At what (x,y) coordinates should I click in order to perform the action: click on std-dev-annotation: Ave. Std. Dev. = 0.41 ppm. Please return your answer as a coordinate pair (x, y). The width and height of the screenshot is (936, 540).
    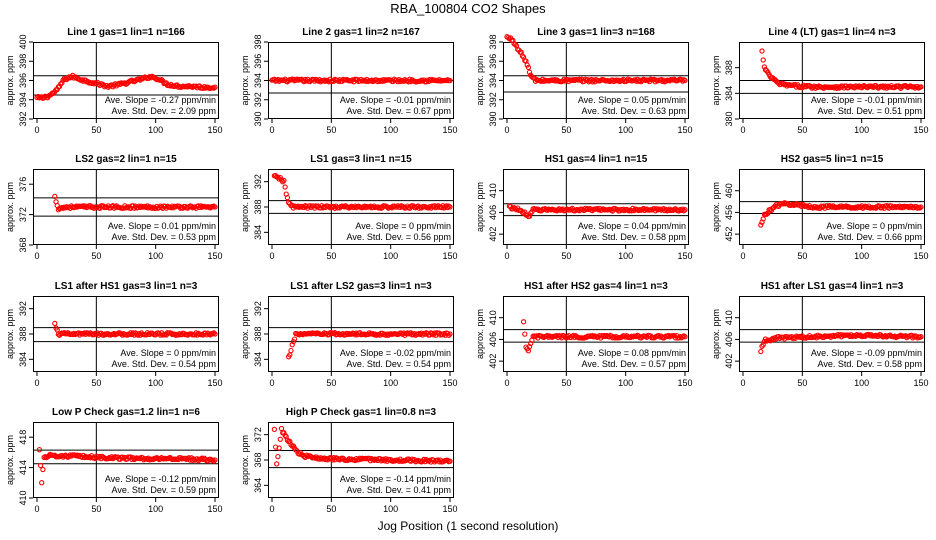
    Looking at the image, I should click on (399, 490).